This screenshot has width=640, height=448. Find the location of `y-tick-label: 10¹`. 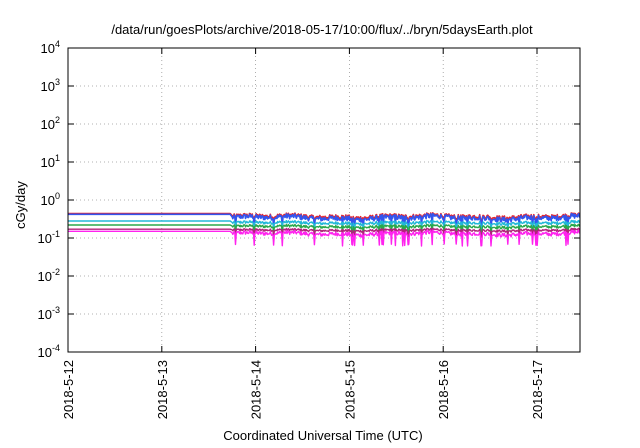

y-tick-label: 10¹ is located at coordinates (50, 161).